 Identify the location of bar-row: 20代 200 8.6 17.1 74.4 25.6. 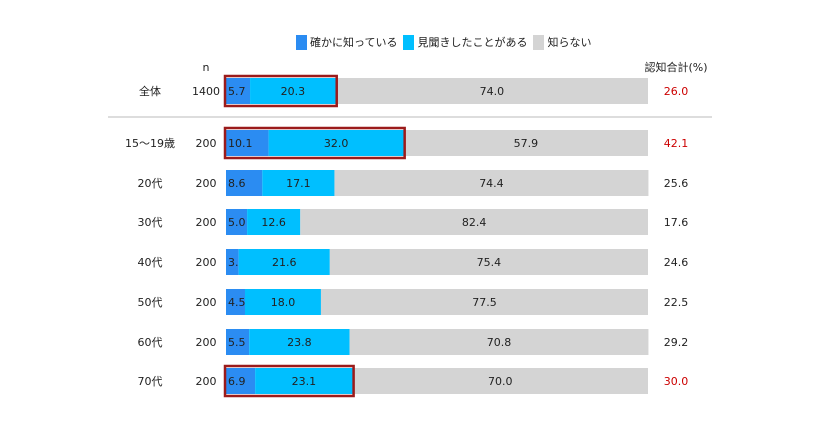
(413, 183).